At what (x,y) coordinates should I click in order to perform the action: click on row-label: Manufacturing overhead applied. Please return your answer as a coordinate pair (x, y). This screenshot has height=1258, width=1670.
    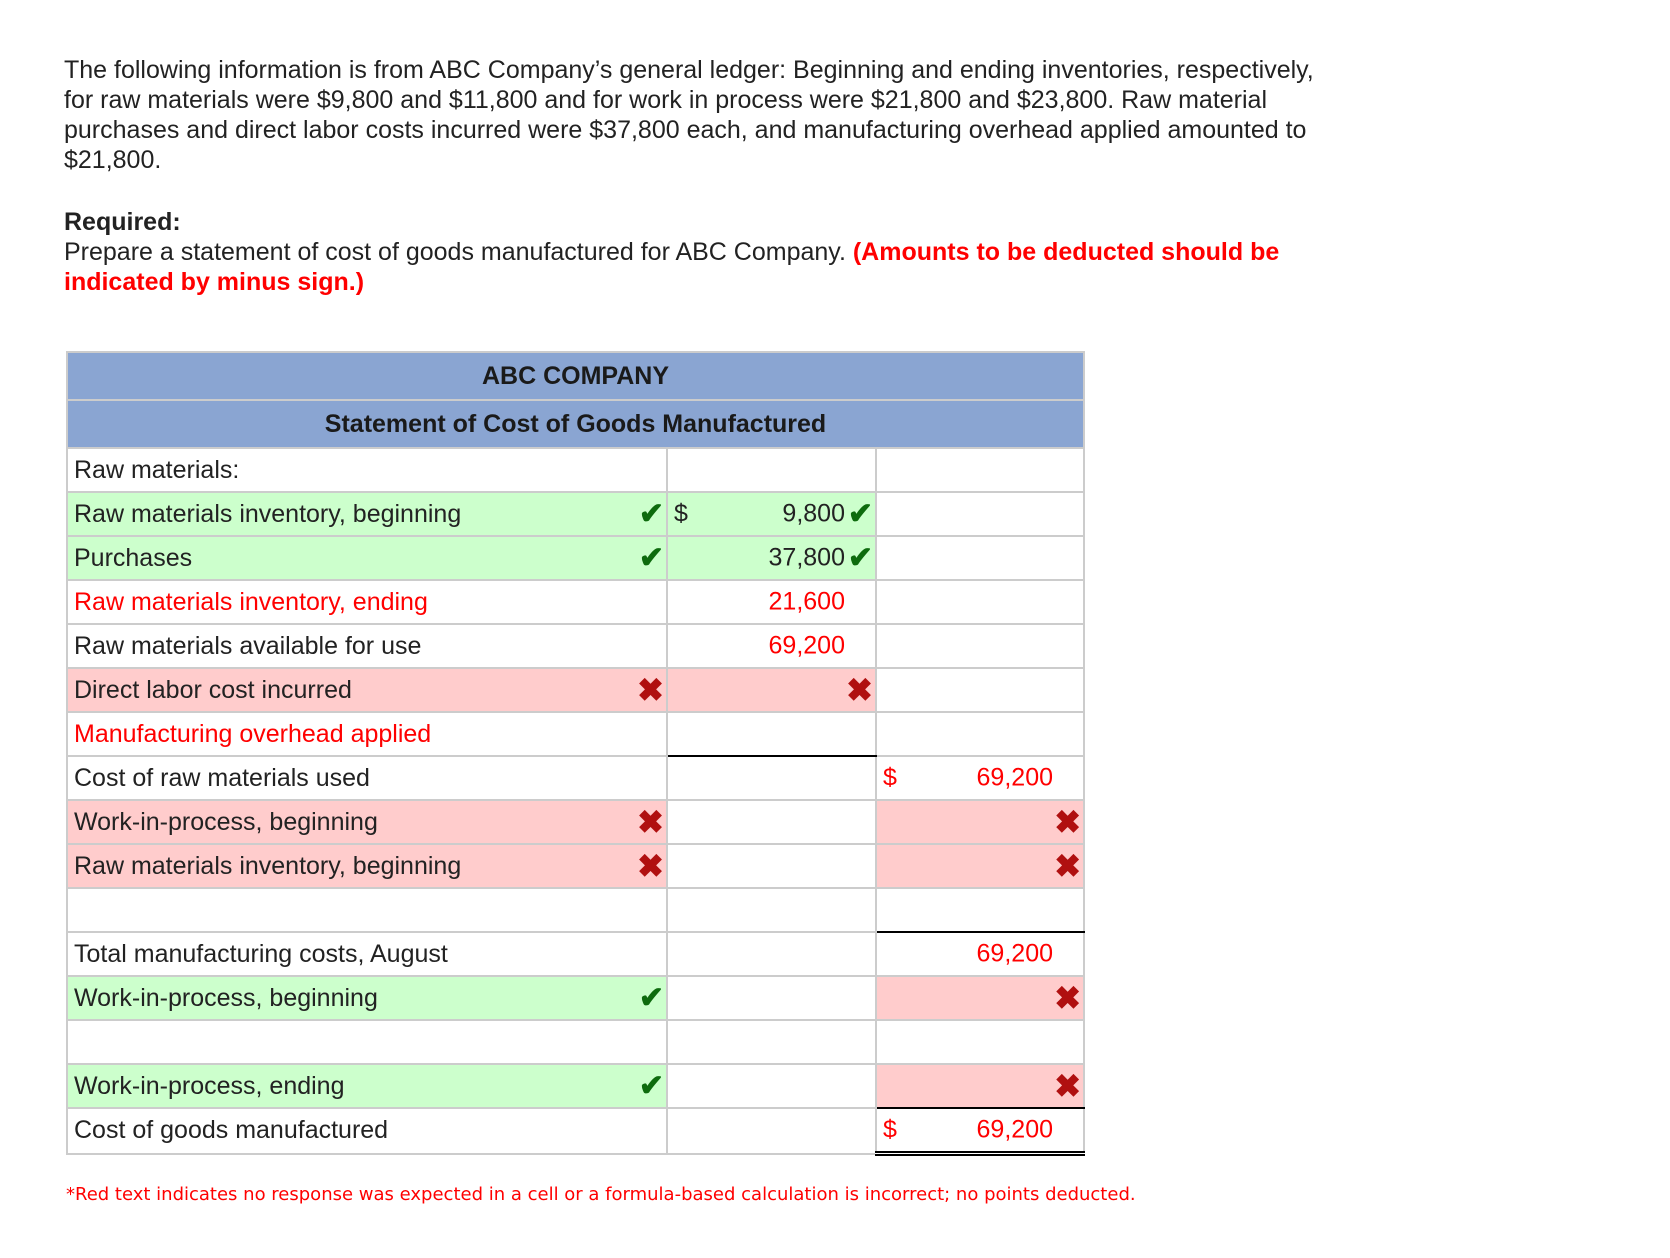
    Looking at the image, I should click on (253, 733).